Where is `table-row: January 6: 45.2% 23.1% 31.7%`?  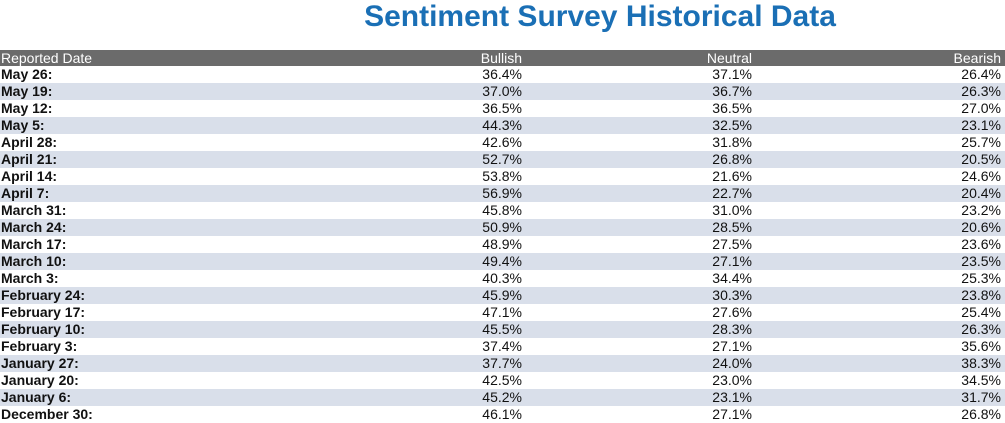
table-row: January 6: 45.2% 23.1% 31.7% is located at coordinates (502, 397).